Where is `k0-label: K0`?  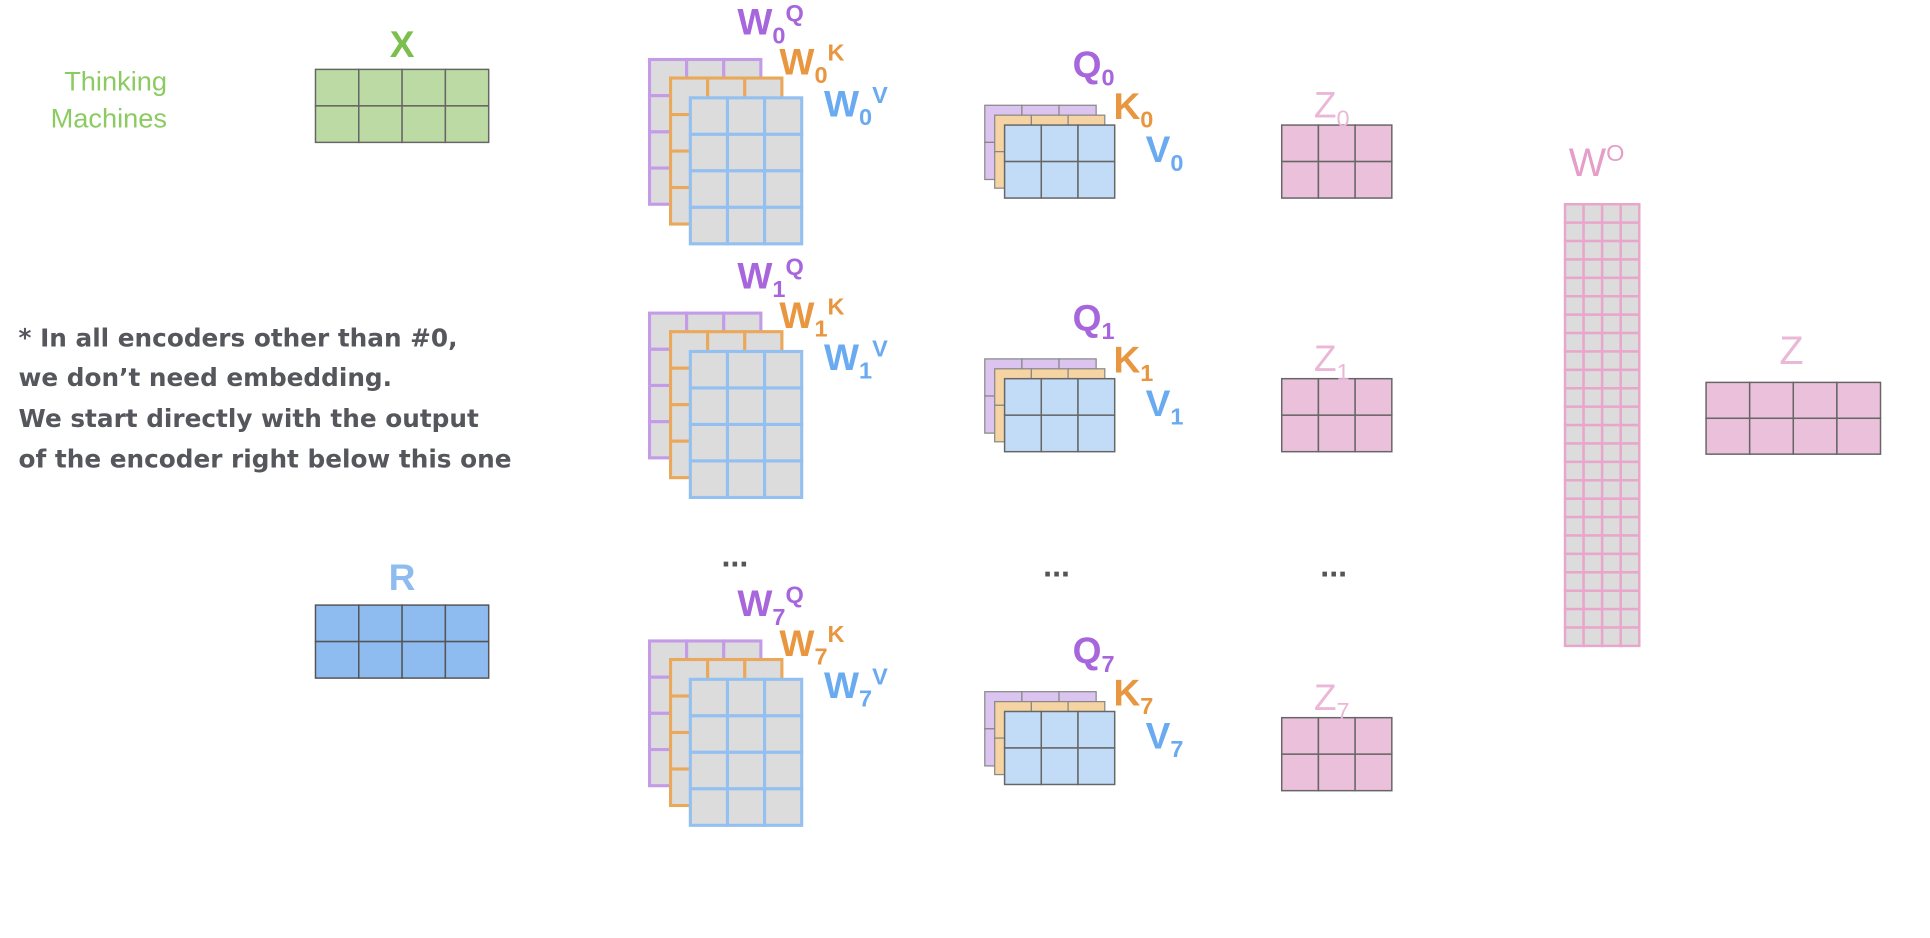 k0-label: K0 is located at coordinates (1133, 109).